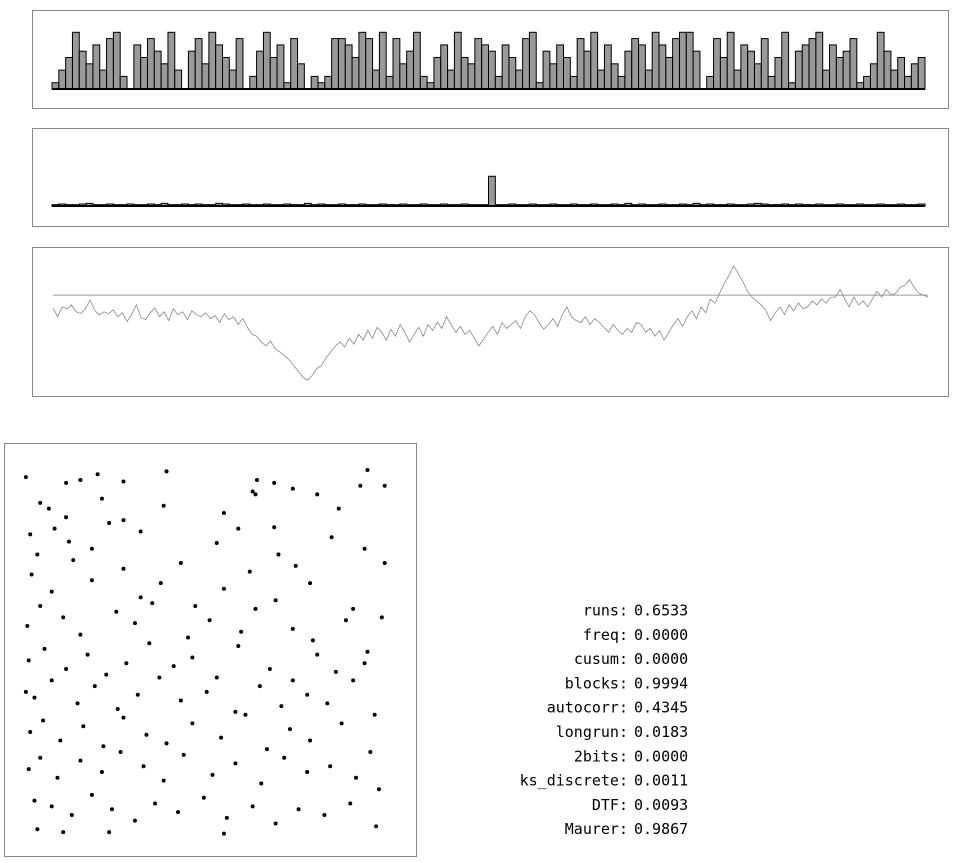  I want to click on stat-value: 0.9867, so click(661, 829).